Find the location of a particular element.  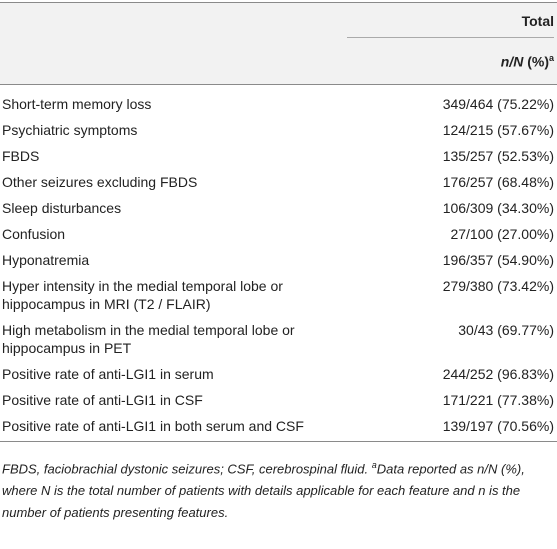

column-title: Total is located at coordinates (450, 21).